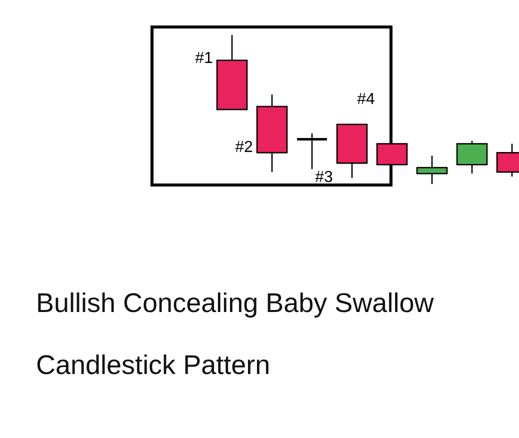 The image size is (519, 438). I want to click on annotation: #2, so click(244, 147).